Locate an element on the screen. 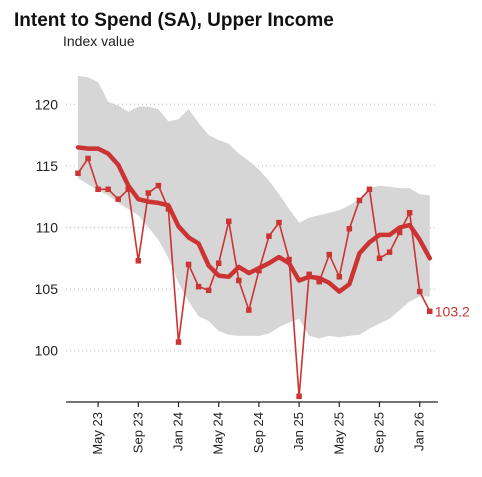 This screenshot has height=477, width=482. x-tick-label-may-25: May 25 is located at coordinates (338, 433).